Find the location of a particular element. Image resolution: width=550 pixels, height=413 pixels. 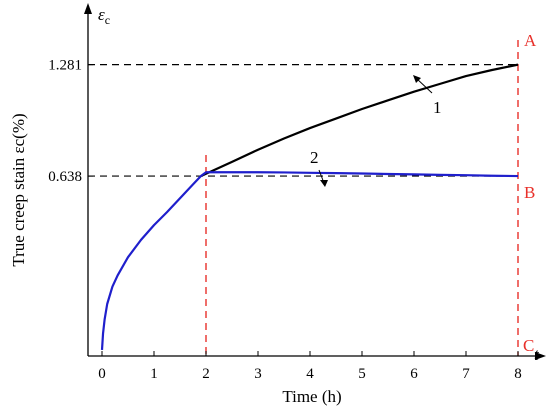

callout-2-label: 2 is located at coordinates (314, 157).